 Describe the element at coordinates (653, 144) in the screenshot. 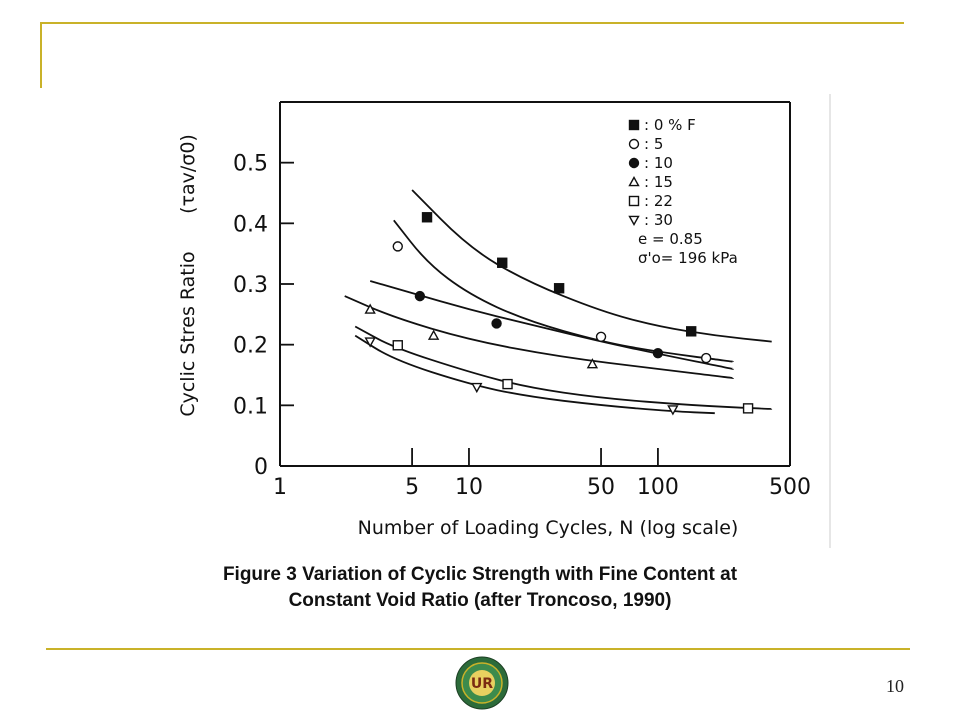

I see `legend-label: : 5` at that location.